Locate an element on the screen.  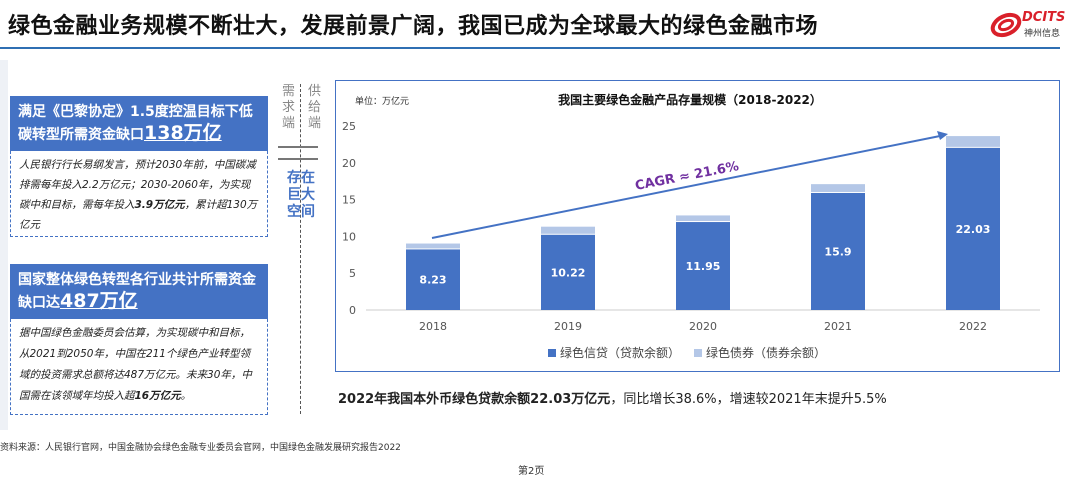
body-bold: 3.9万亿元 is located at coordinates (159, 205).